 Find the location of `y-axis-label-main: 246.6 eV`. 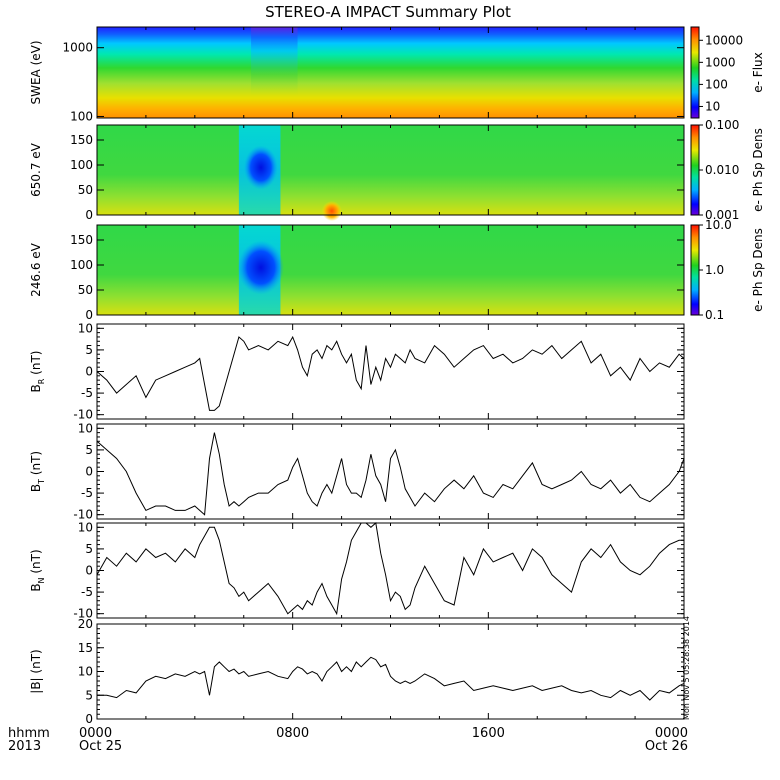

y-axis-label-main: 246.6 eV is located at coordinates (36, 269).